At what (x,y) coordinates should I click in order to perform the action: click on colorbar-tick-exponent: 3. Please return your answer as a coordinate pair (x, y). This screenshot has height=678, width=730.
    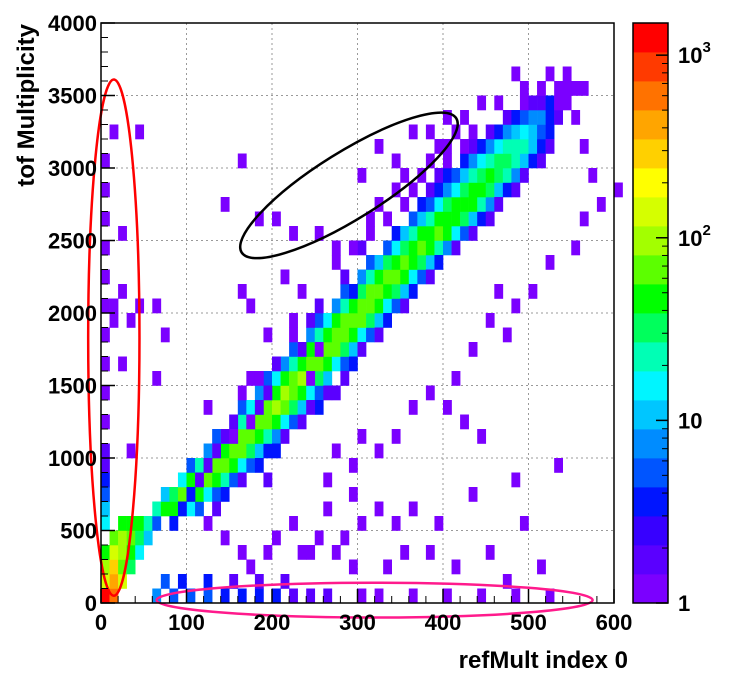
    Looking at the image, I should click on (706, 47).